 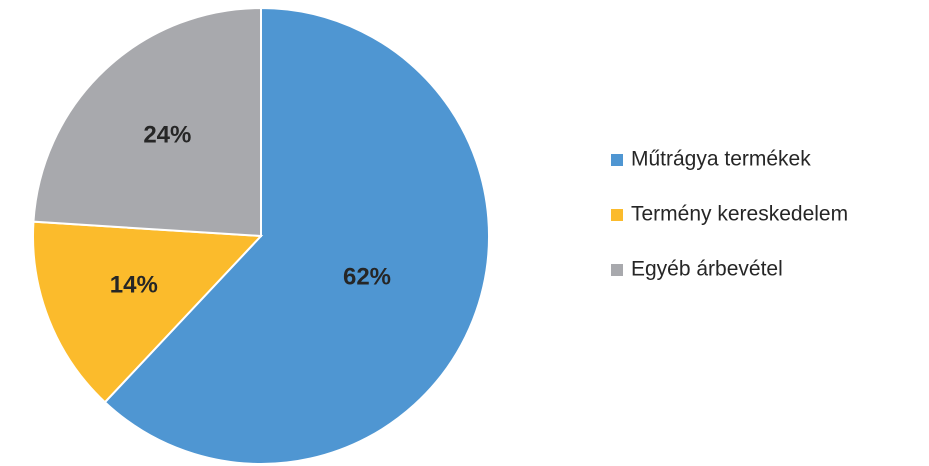 What do you see at coordinates (134, 285) in the screenshot?
I see `data-label: 14%` at bounding box center [134, 285].